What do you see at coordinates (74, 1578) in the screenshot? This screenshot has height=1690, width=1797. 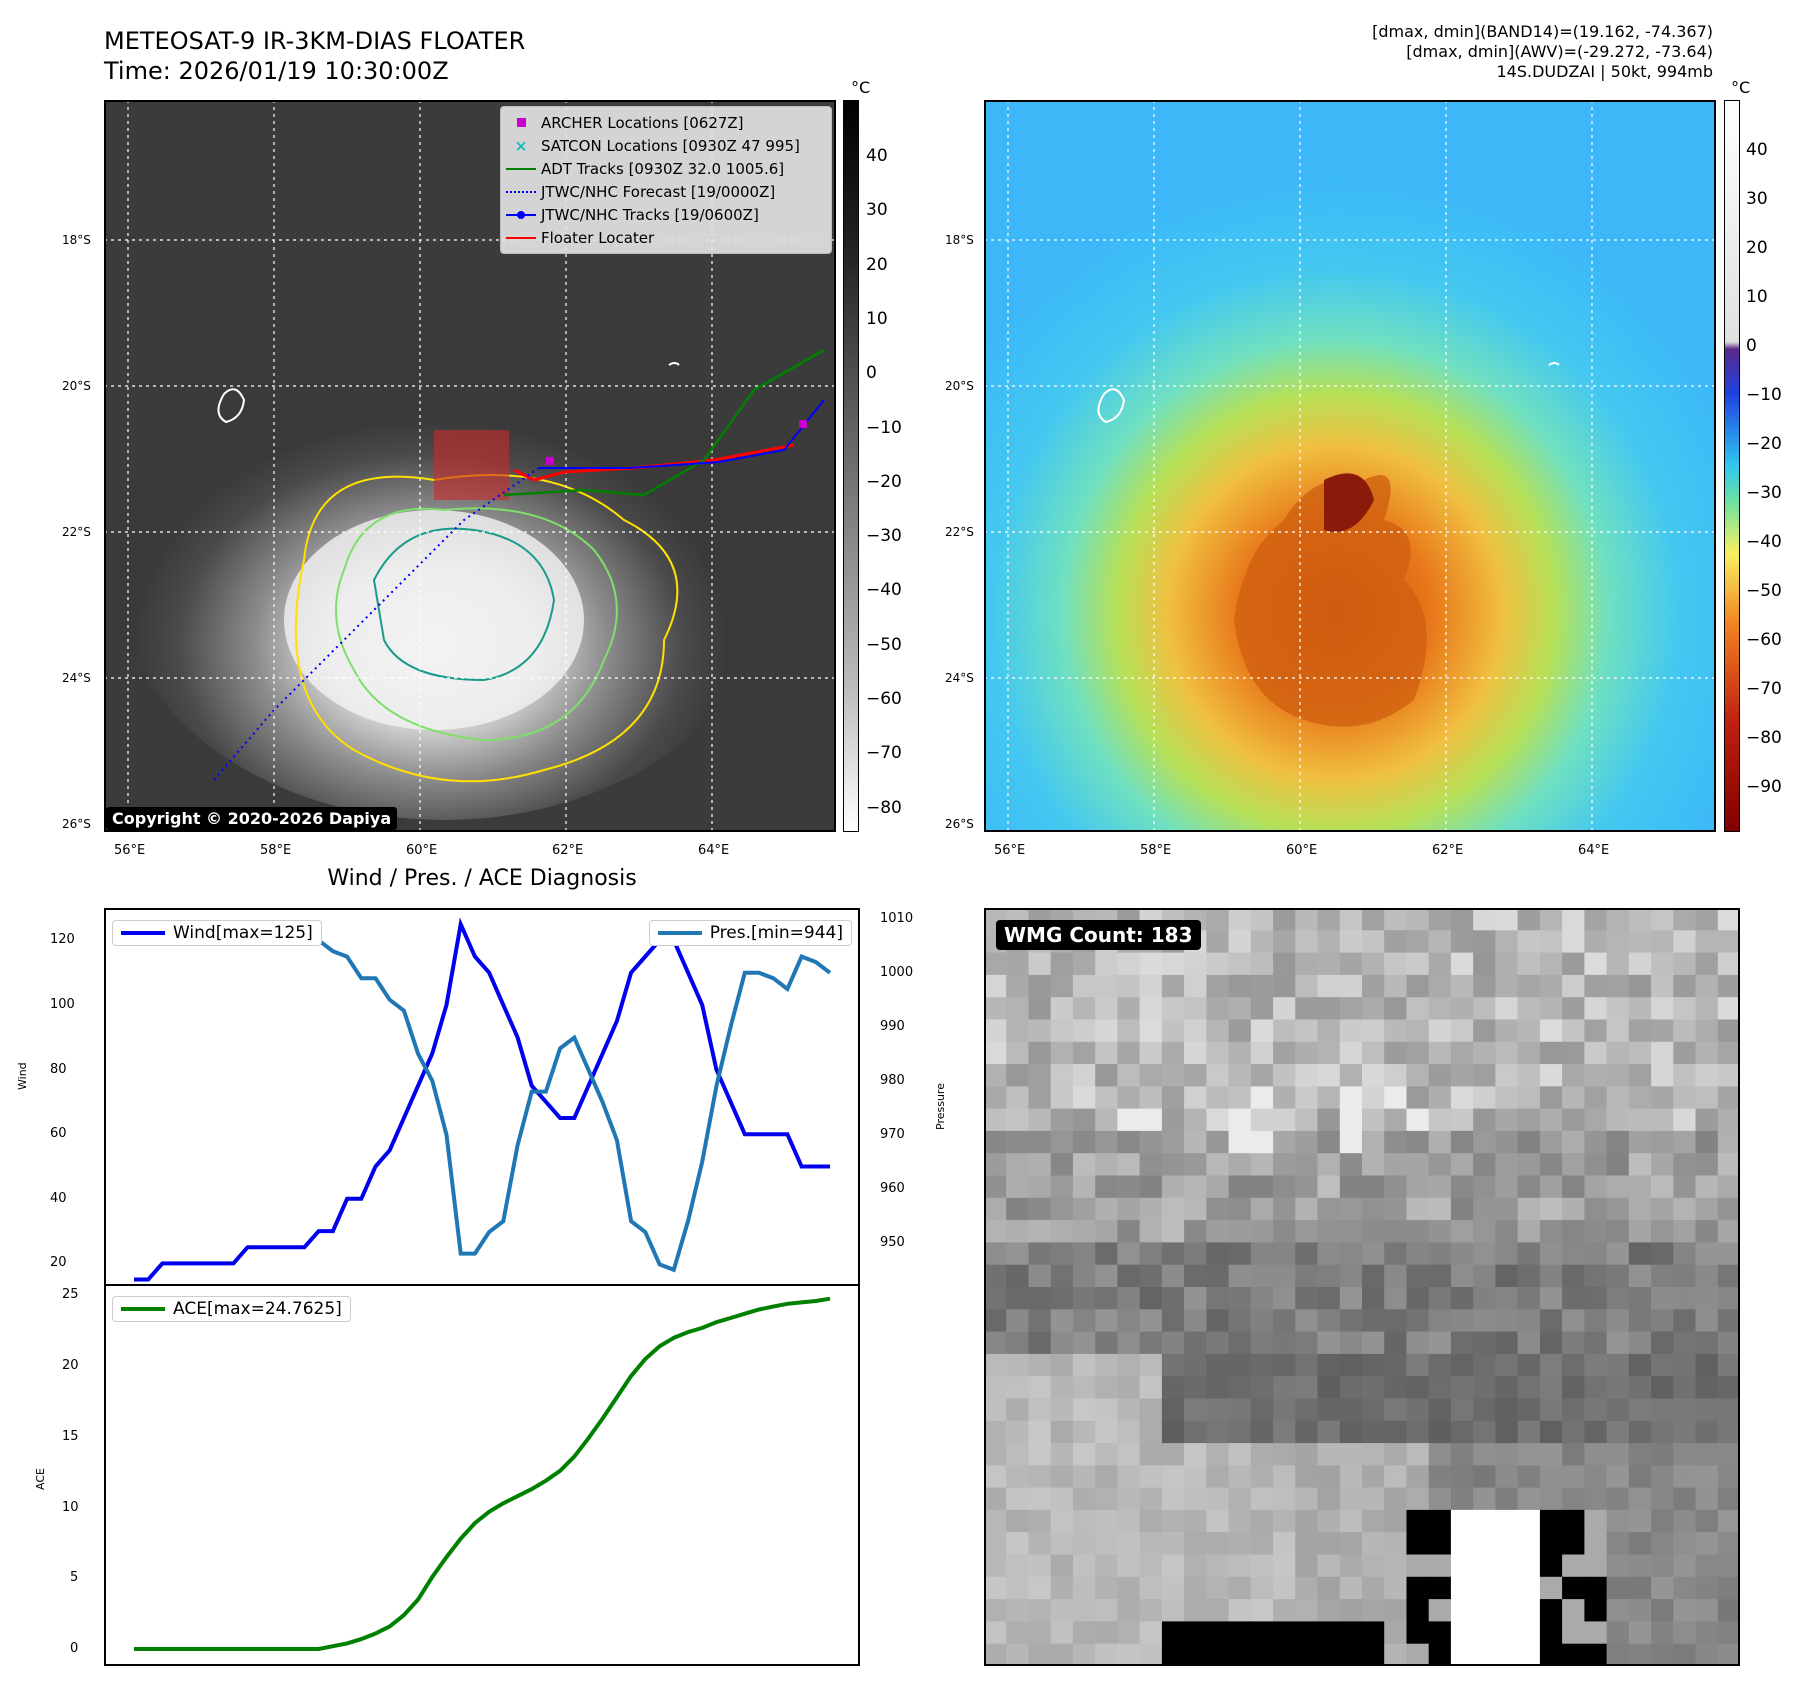 I see `ace-tick-label: 5` at bounding box center [74, 1578].